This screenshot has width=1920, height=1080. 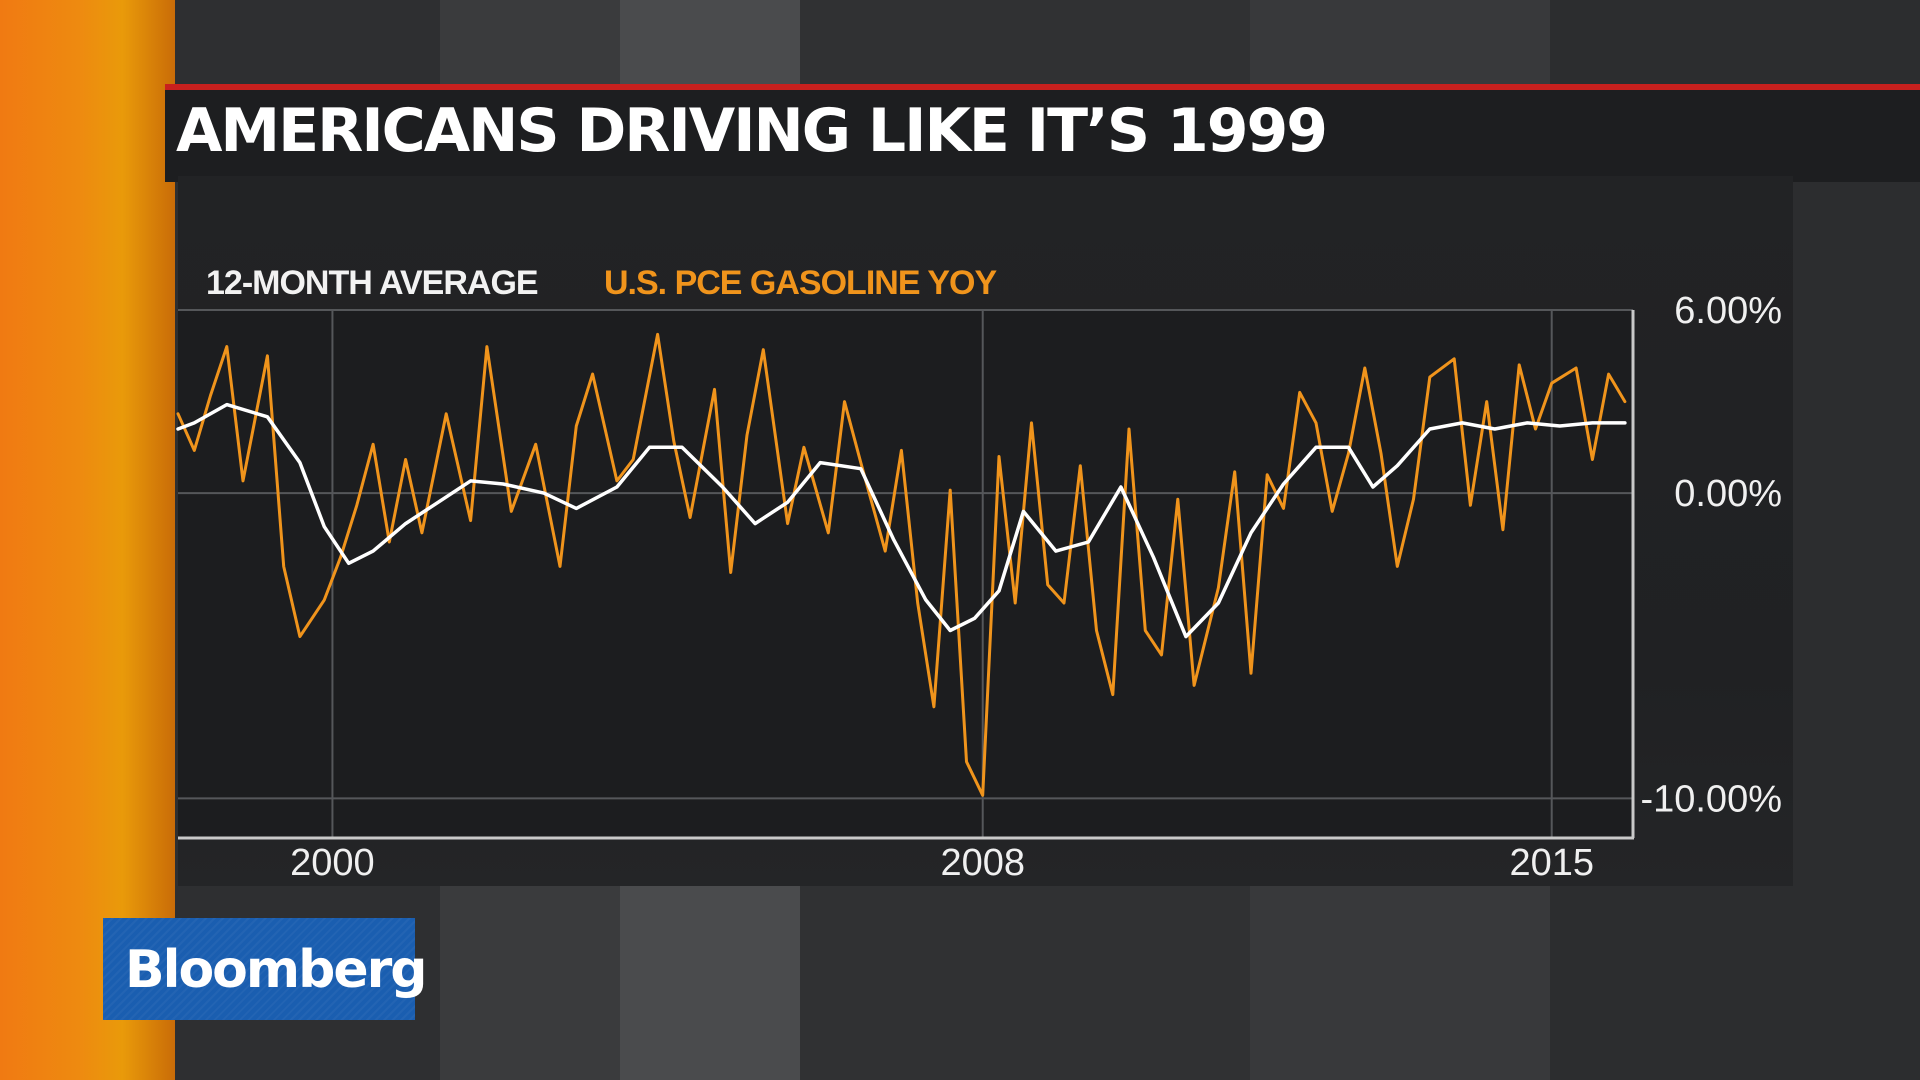 I want to click on legend-item-gasoline: U.S. PCE GASOLINE YOY, so click(x=800, y=283).